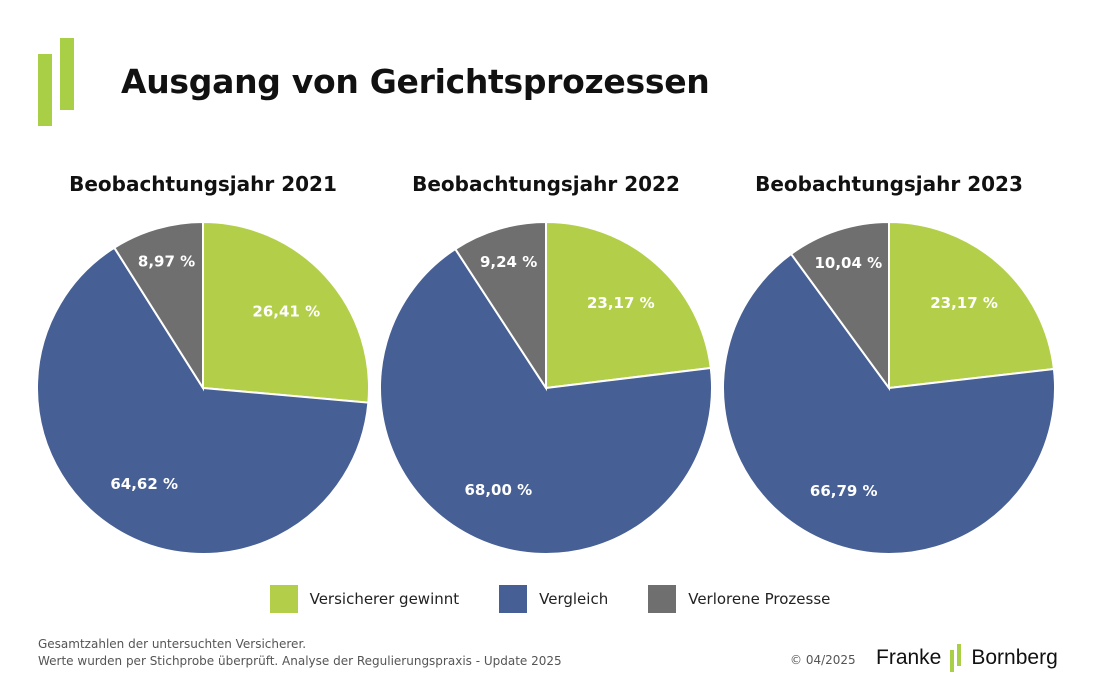  Describe the element at coordinates (546, 184) in the screenshot. I see `chart-title: Beobachtungsjahr 2022` at that location.